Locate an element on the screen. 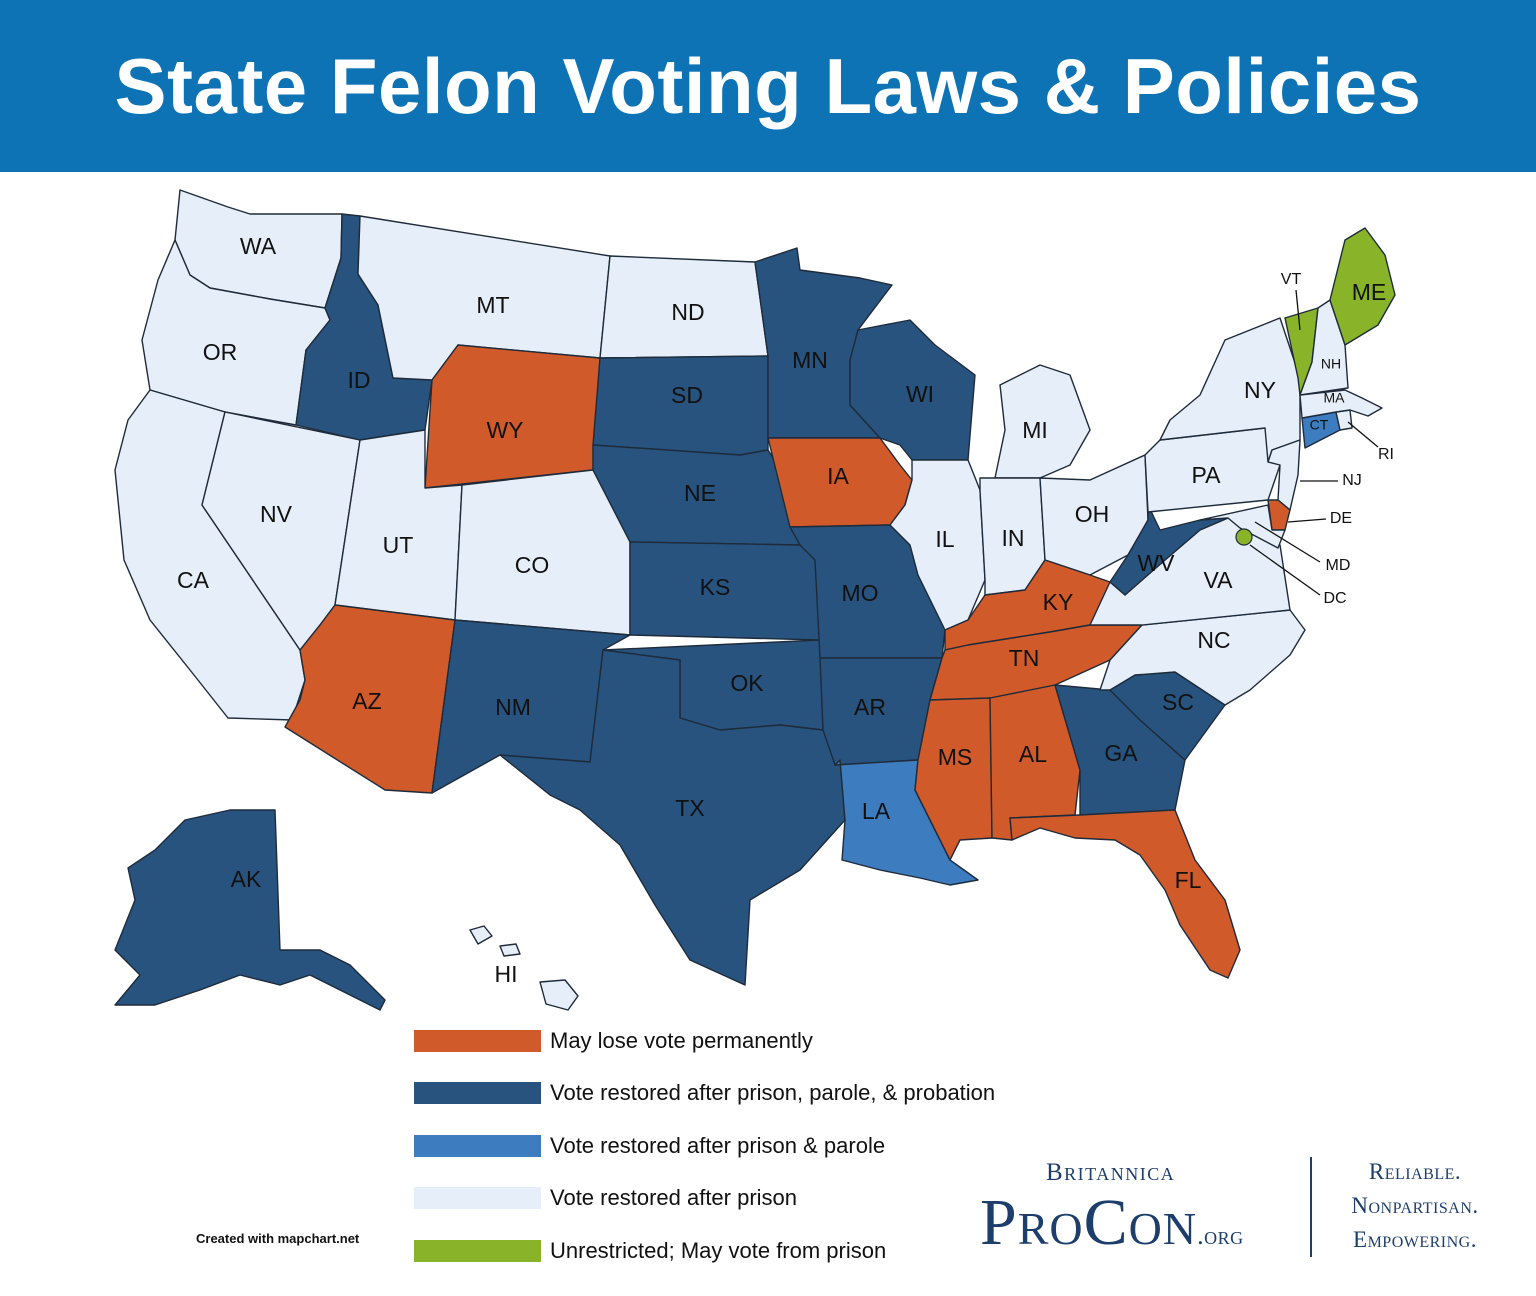 The width and height of the screenshot is (1536, 1296). state-label-ne: NE is located at coordinates (700, 493).